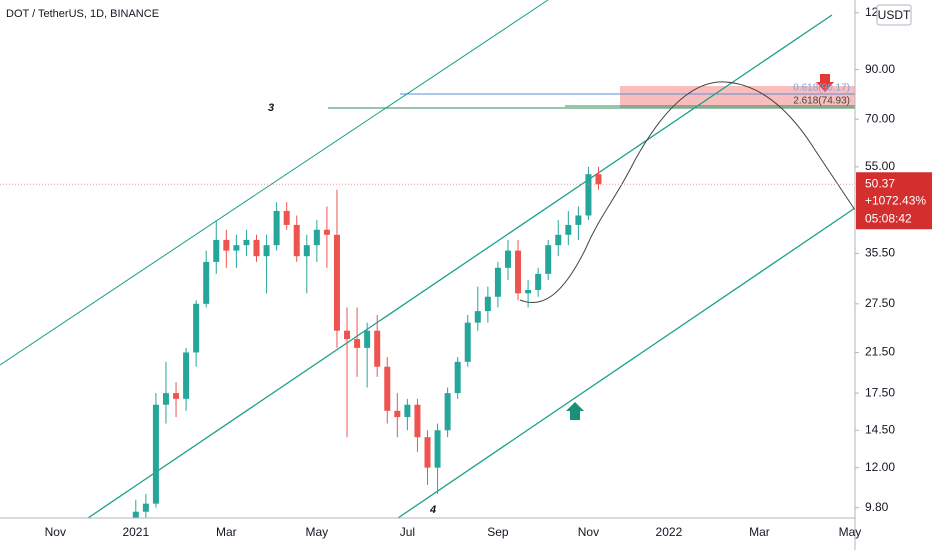  What do you see at coordinates (880, 352) in the screenshot?
I see `y-tick-label: 21.50` at bounding box center [880, 352].